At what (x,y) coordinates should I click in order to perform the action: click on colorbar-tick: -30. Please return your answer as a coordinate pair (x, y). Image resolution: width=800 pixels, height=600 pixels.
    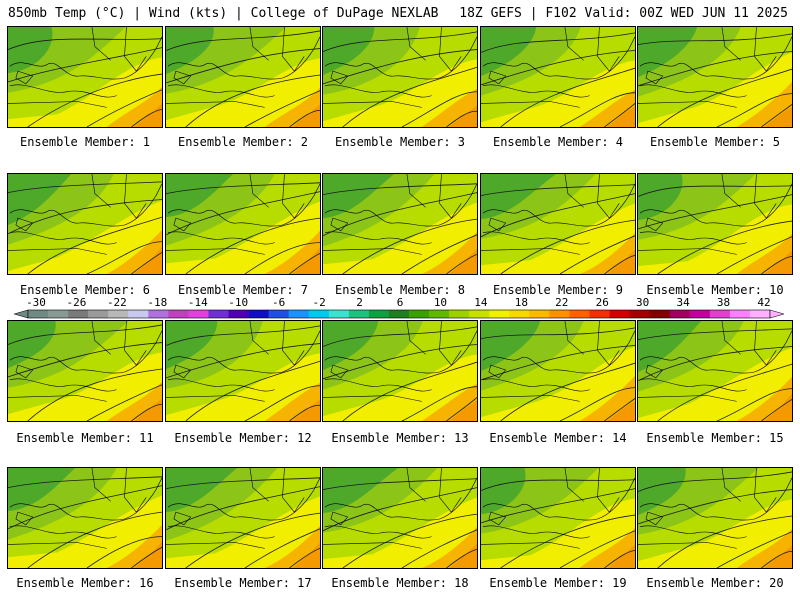
    Looking at the image, I should click on (36, 302).